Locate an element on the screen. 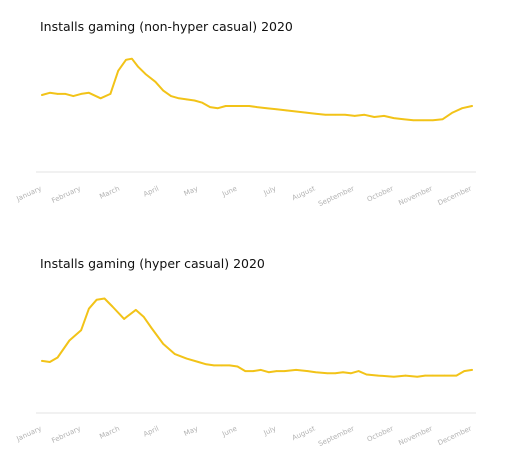 The image size is (518, 462). x-tick-label: December is located at coordinates (455, 436).